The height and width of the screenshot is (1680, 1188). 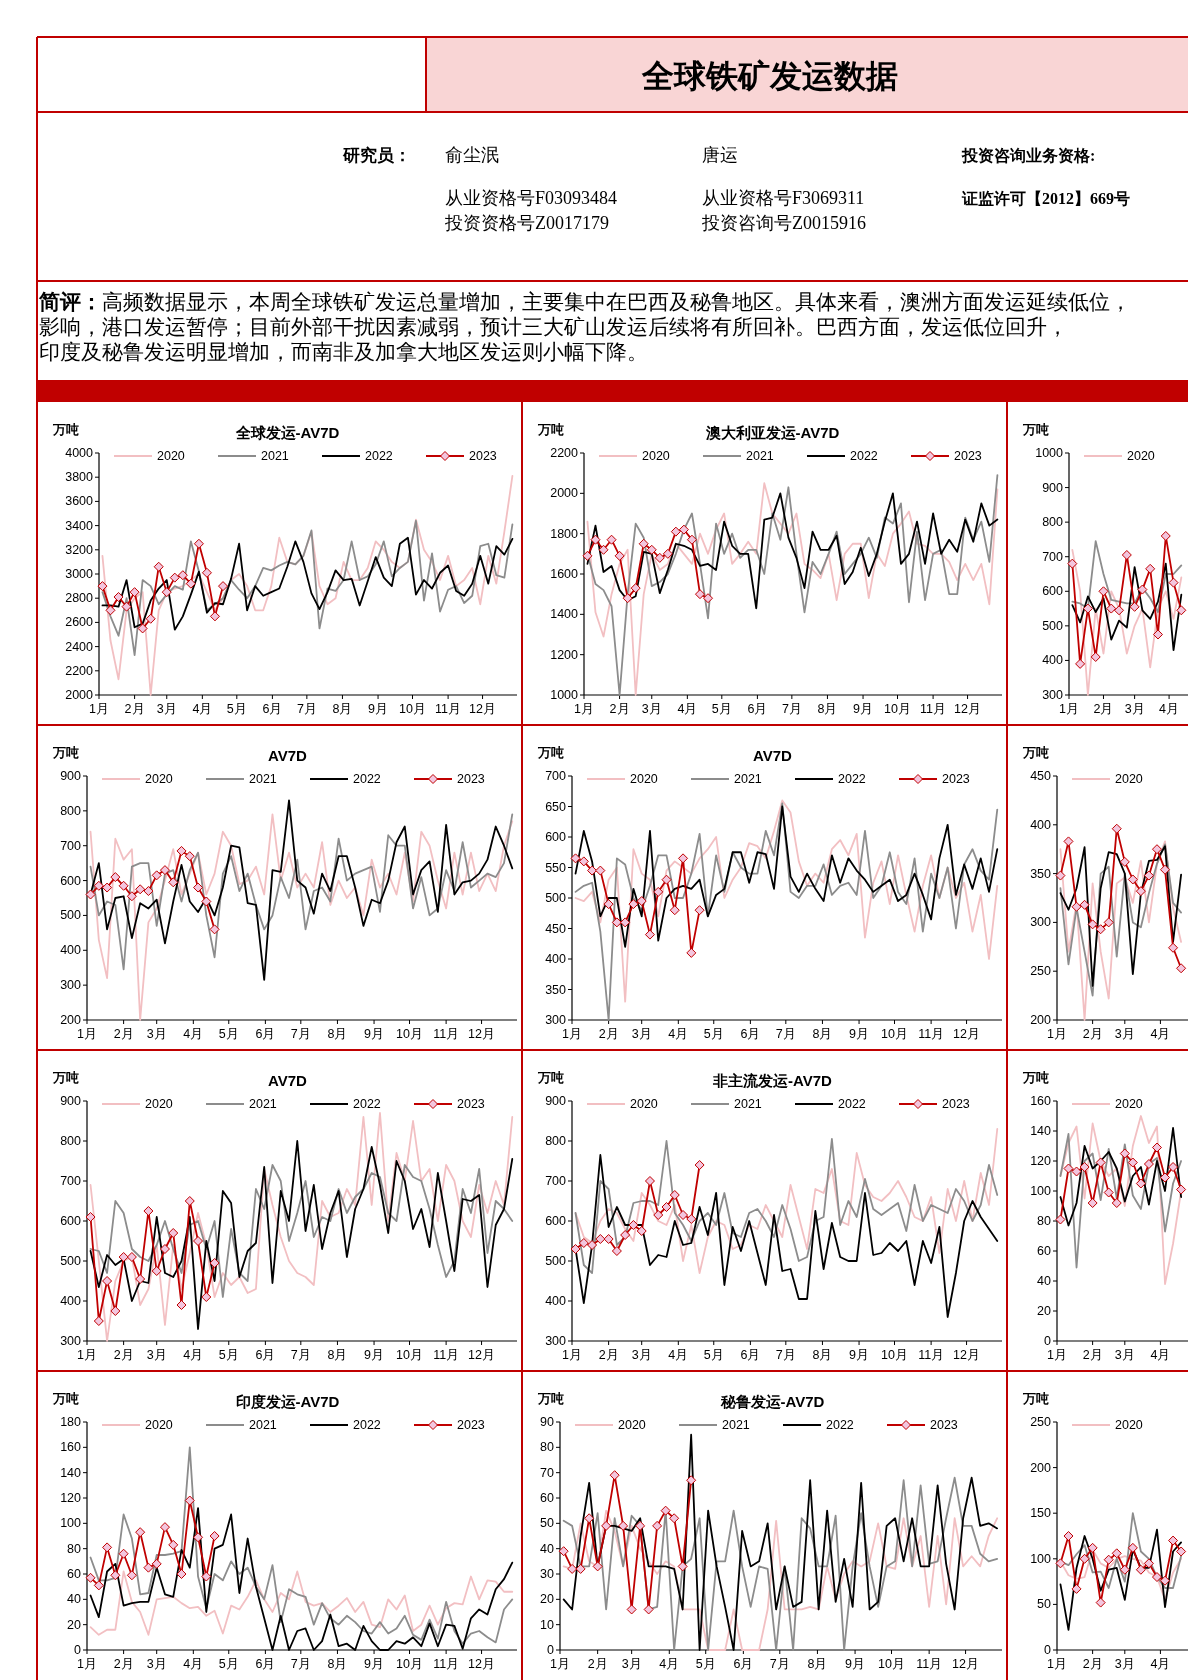 I want to click on x-tick-label: 3月, so click(x=1124, y=1034).